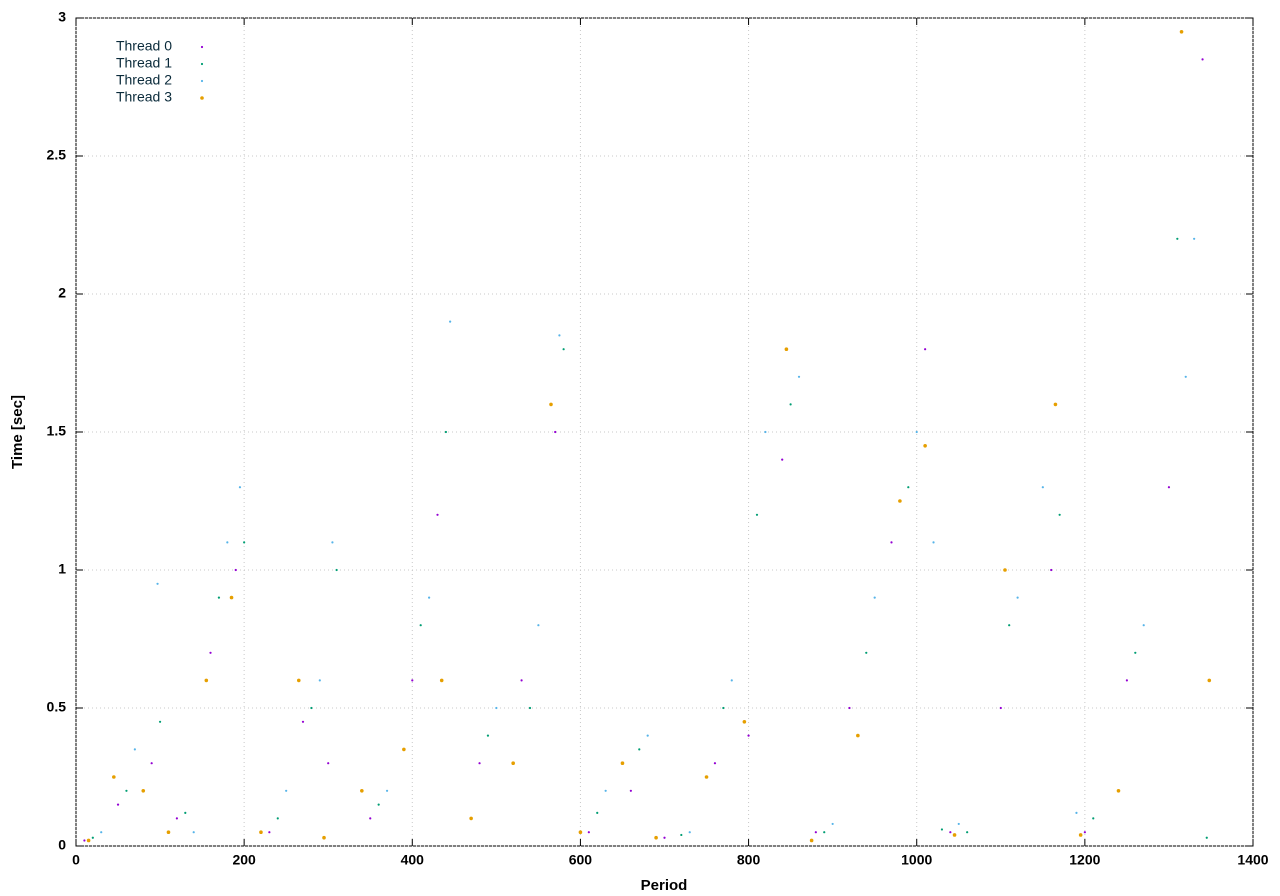 The height and width of the screenshot is (896, 1280). I want to click on y-tick-label: 1.5, so click(57, 431).